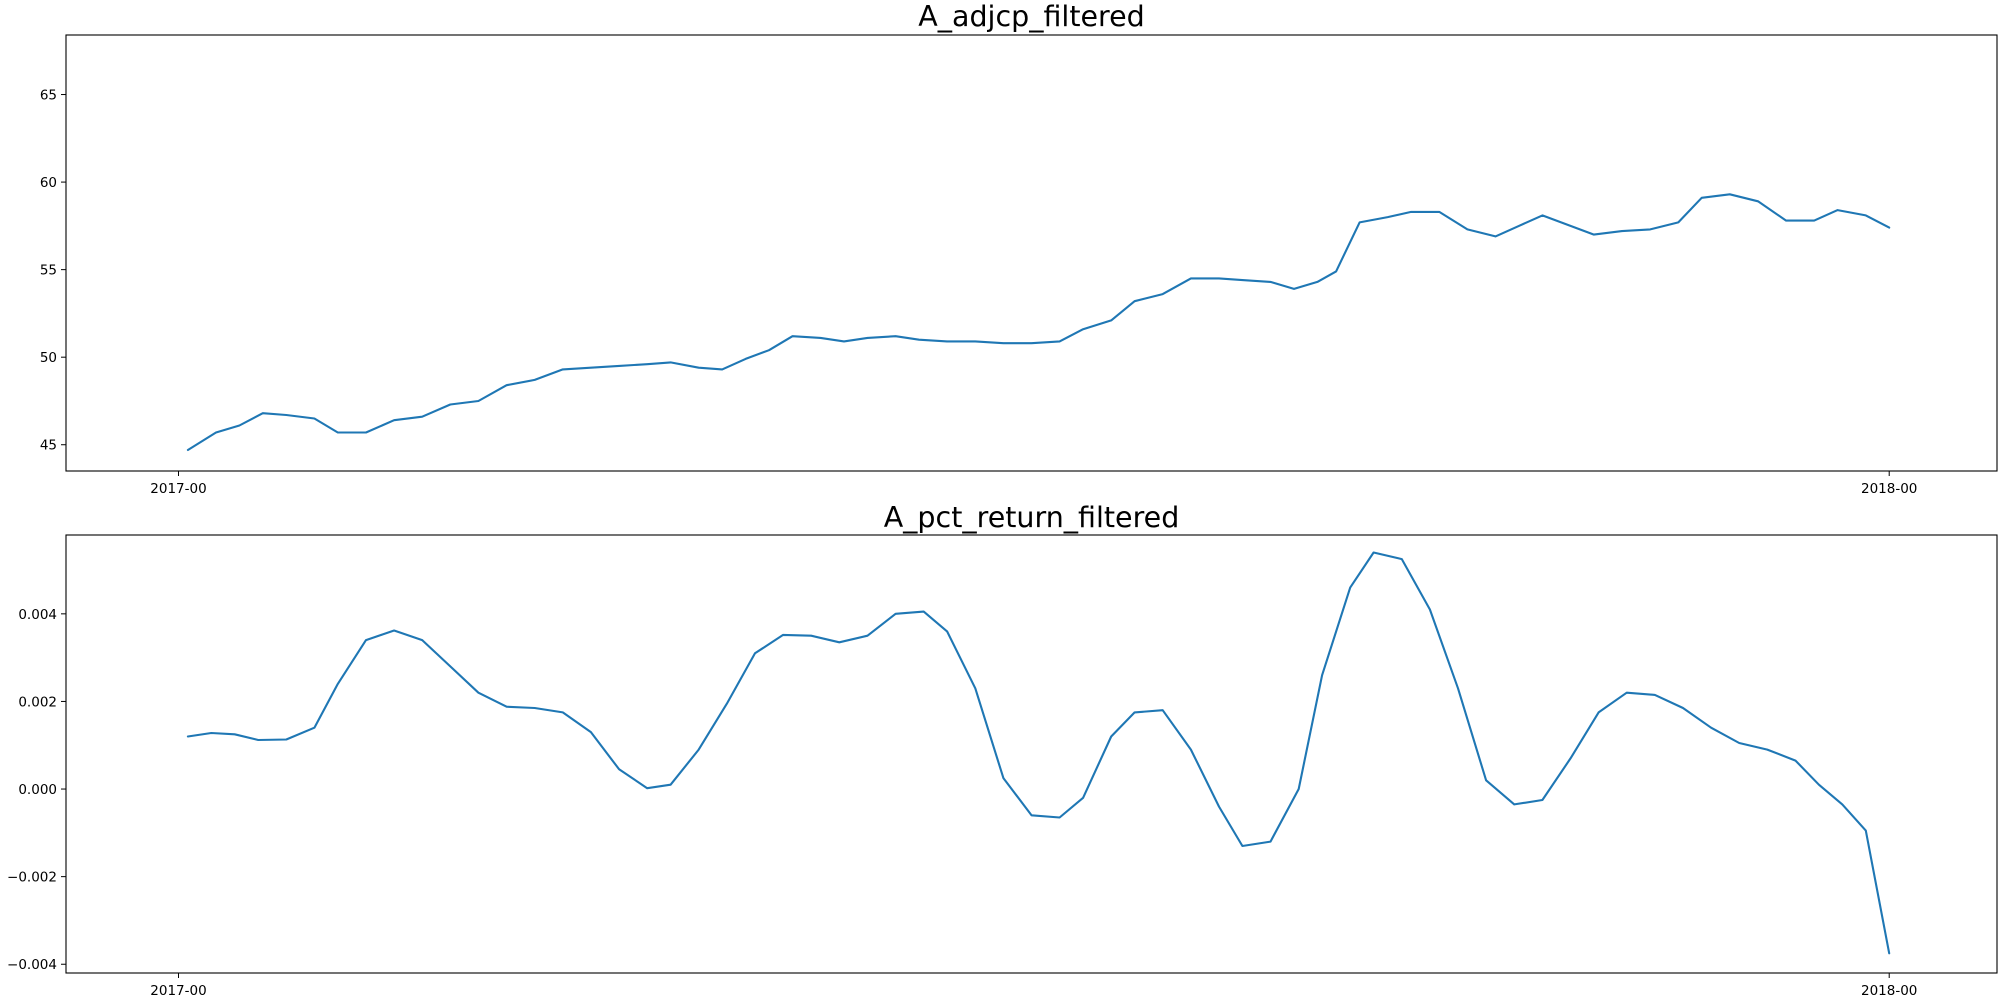 The image size is (2000, 1005). What do you see at coordinates (32, 965) in the screenshot?
I see `y-tick-label: −0.004` at bounding box center [32, 965].